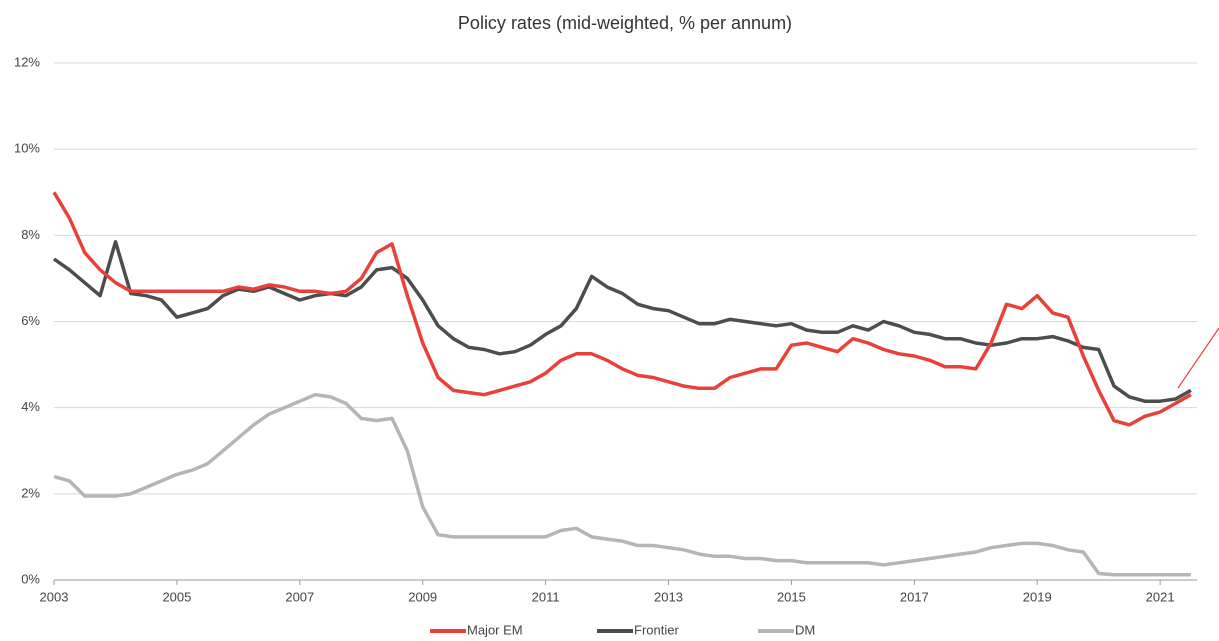 This screenshot has height=641, width=1219. What do you see at coordinates (30, 234) in the screenshot?
I see `y-tick-label: 8%` at bounding box center [30, 234].